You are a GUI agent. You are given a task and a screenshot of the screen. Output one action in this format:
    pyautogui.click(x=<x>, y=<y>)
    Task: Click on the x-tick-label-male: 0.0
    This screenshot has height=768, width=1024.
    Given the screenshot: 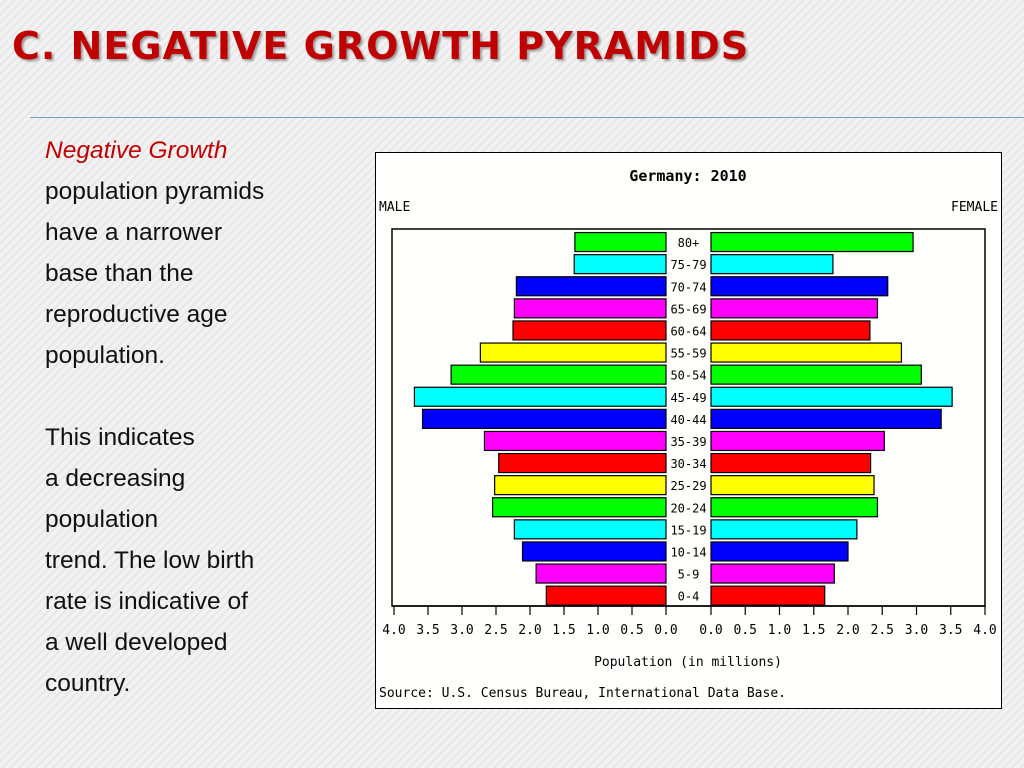 What is the action you would take?
    pyautogui.click(x=665, y=630)
    